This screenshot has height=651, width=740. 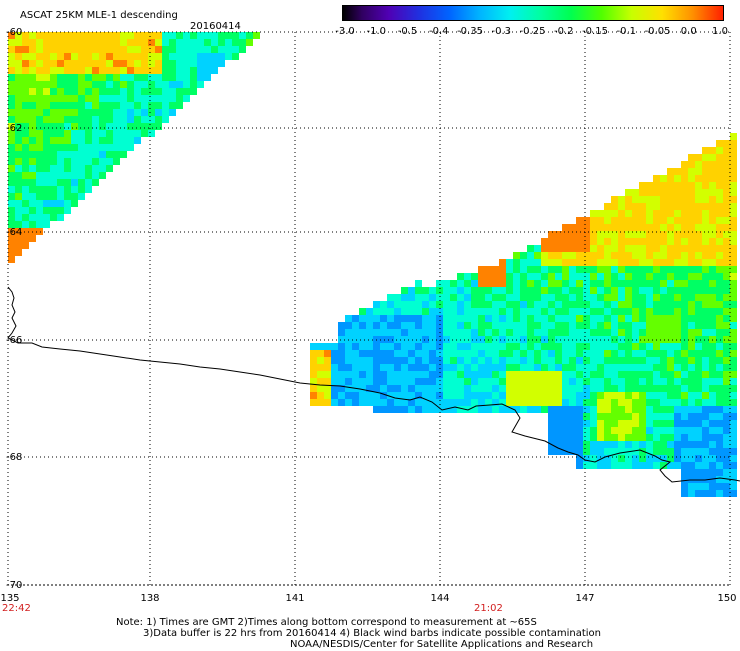 I want to click on longitude-tick-label: 141, so click(x=295, y=598).